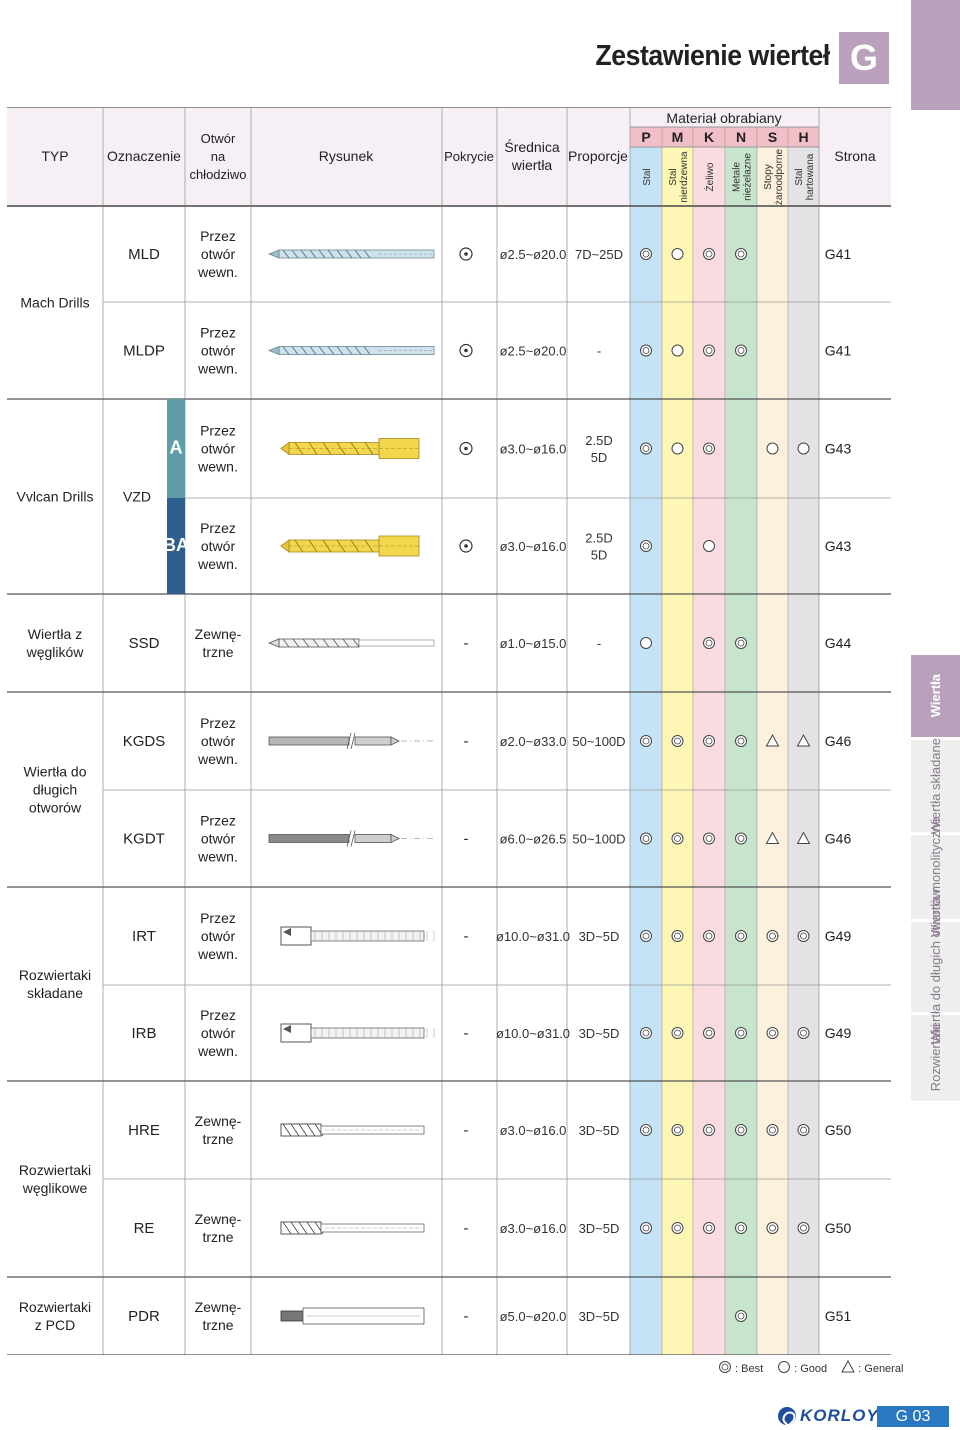  Describe the element at coordinates (935, 1058) in the screenshot. I see `side-tab-4: Rozwiertaki` at that location.